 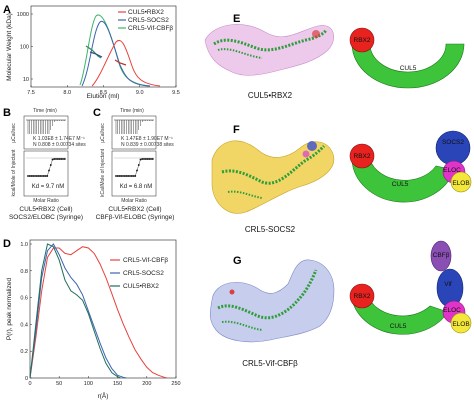 What do you see at coordinates (46, 126) in the screenshot?
I see `panel-b-raw-injections` at bounding box center [46, 126].